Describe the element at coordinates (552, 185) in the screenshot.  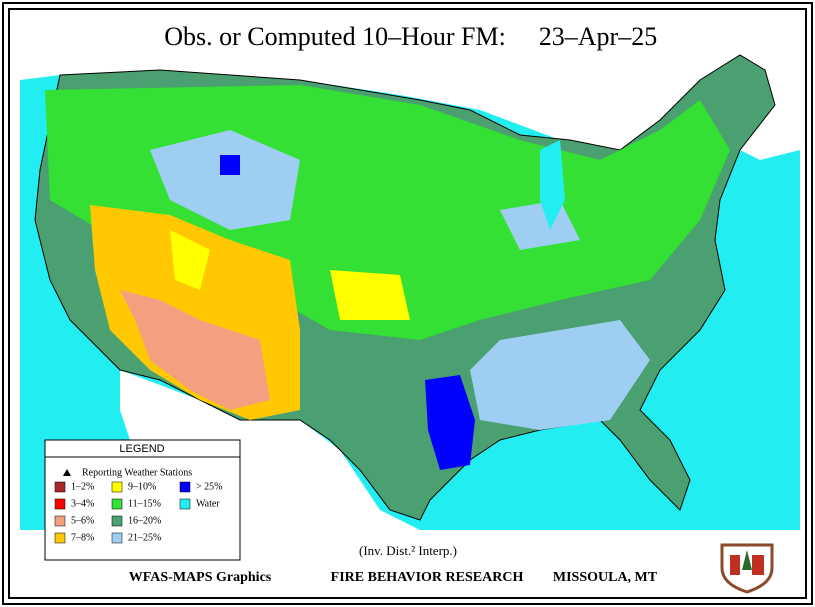
I see `lake-michigan` at that location.